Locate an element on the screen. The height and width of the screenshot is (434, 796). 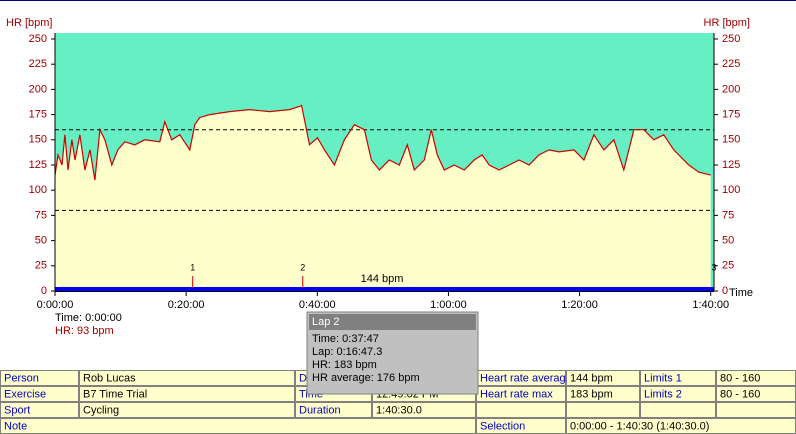
cursor-hr: HR: 93 bpm is located at coordinates (84, 331).